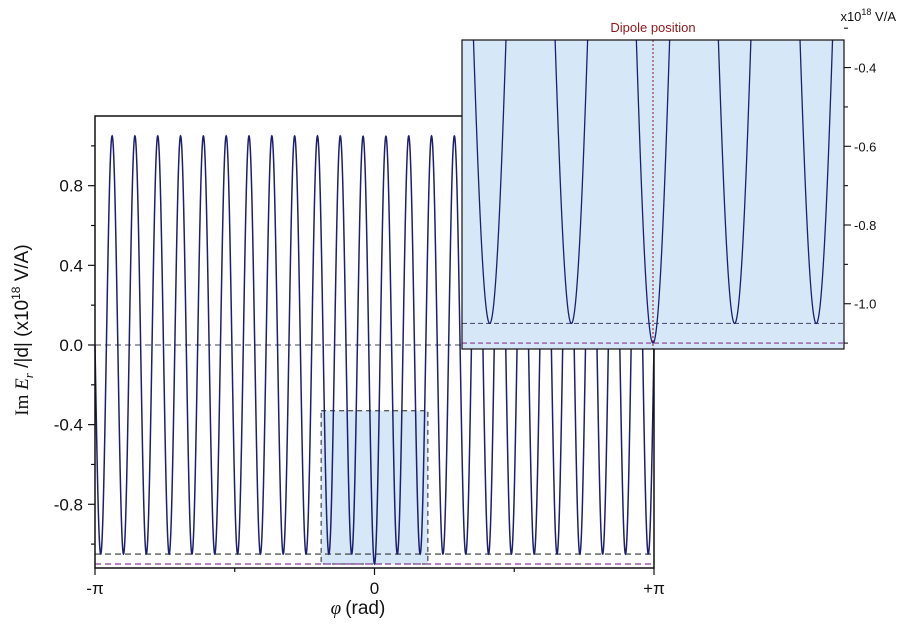 Image resolution: width=899 pixels, height=624 pixels. What do you see at coordinates (22, 265) in the screenshot?
I see `y-axis-unit: V/A)` at bounding box center [22, 265].